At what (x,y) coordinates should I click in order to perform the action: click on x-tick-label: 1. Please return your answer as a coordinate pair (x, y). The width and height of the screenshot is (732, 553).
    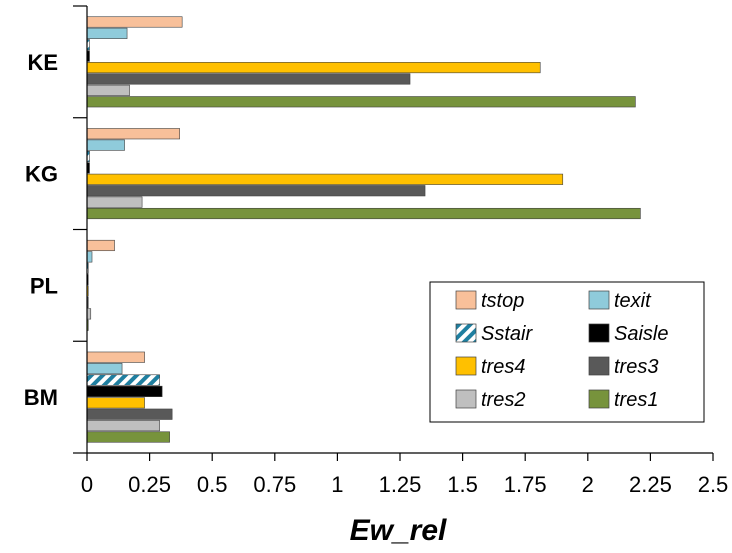
    Looking at the image, I should click on (337, 484).